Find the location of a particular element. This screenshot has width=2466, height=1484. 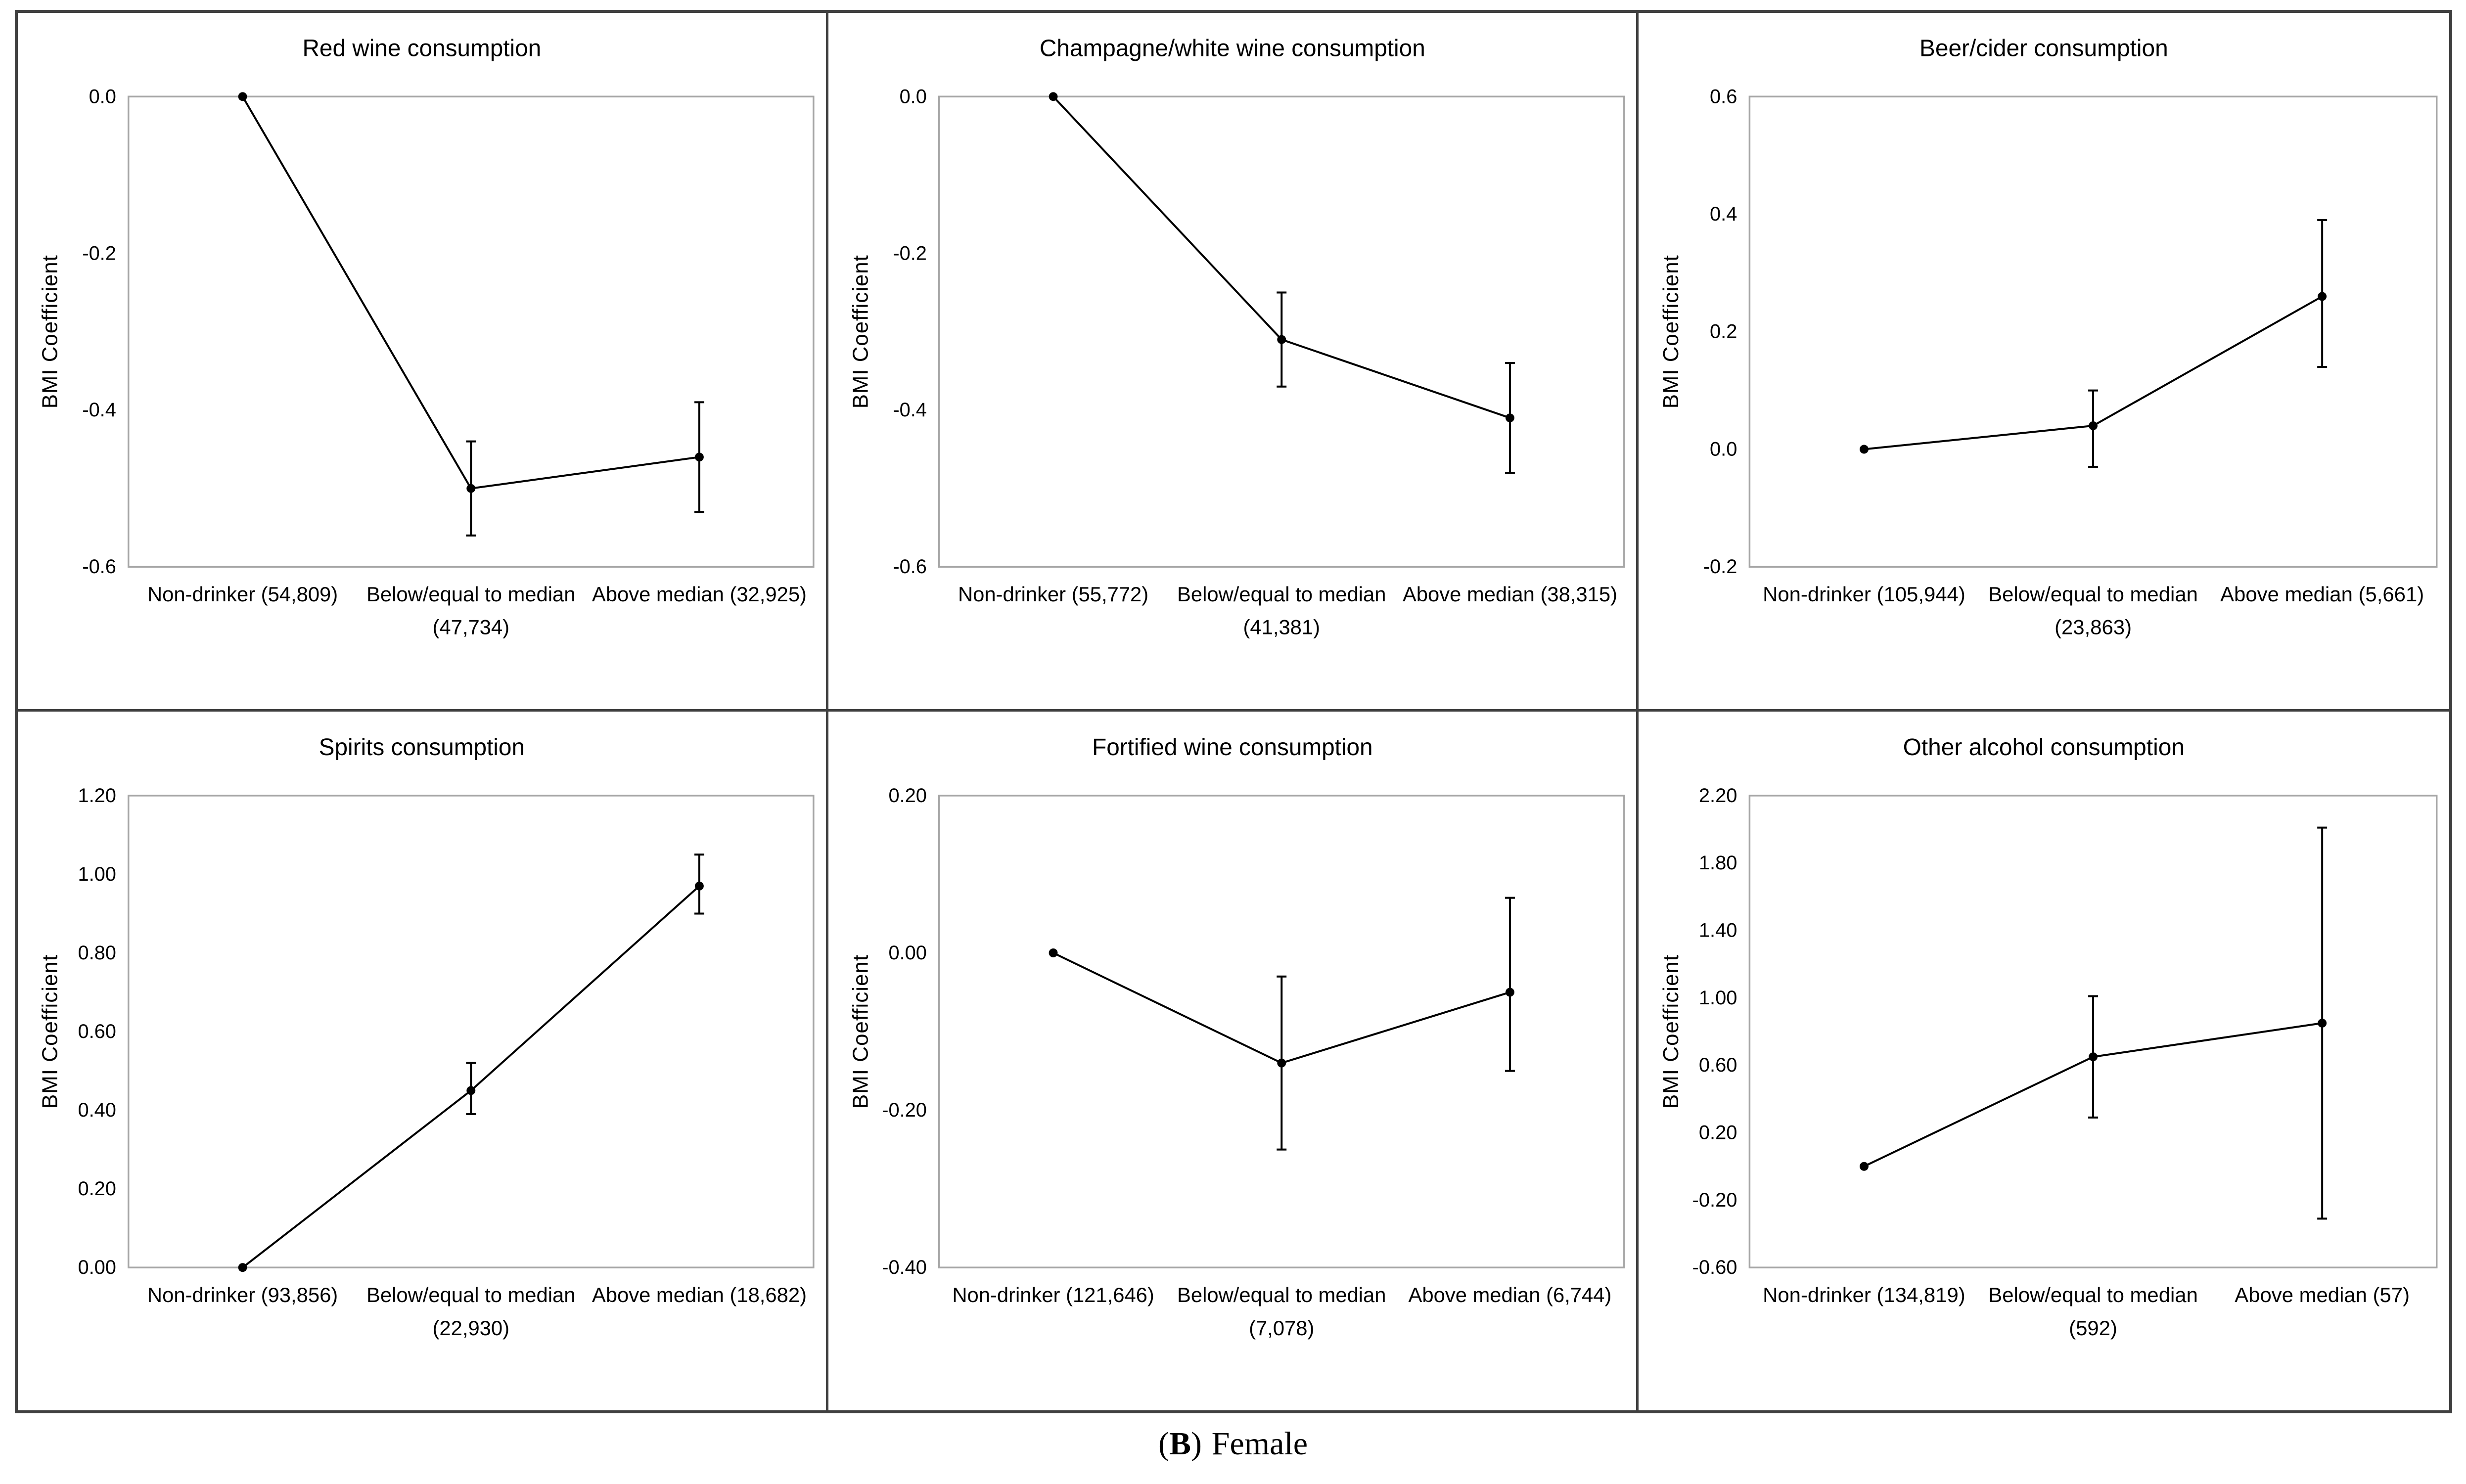

x-category-label: (592) is located at coordinates (2093, 1328).